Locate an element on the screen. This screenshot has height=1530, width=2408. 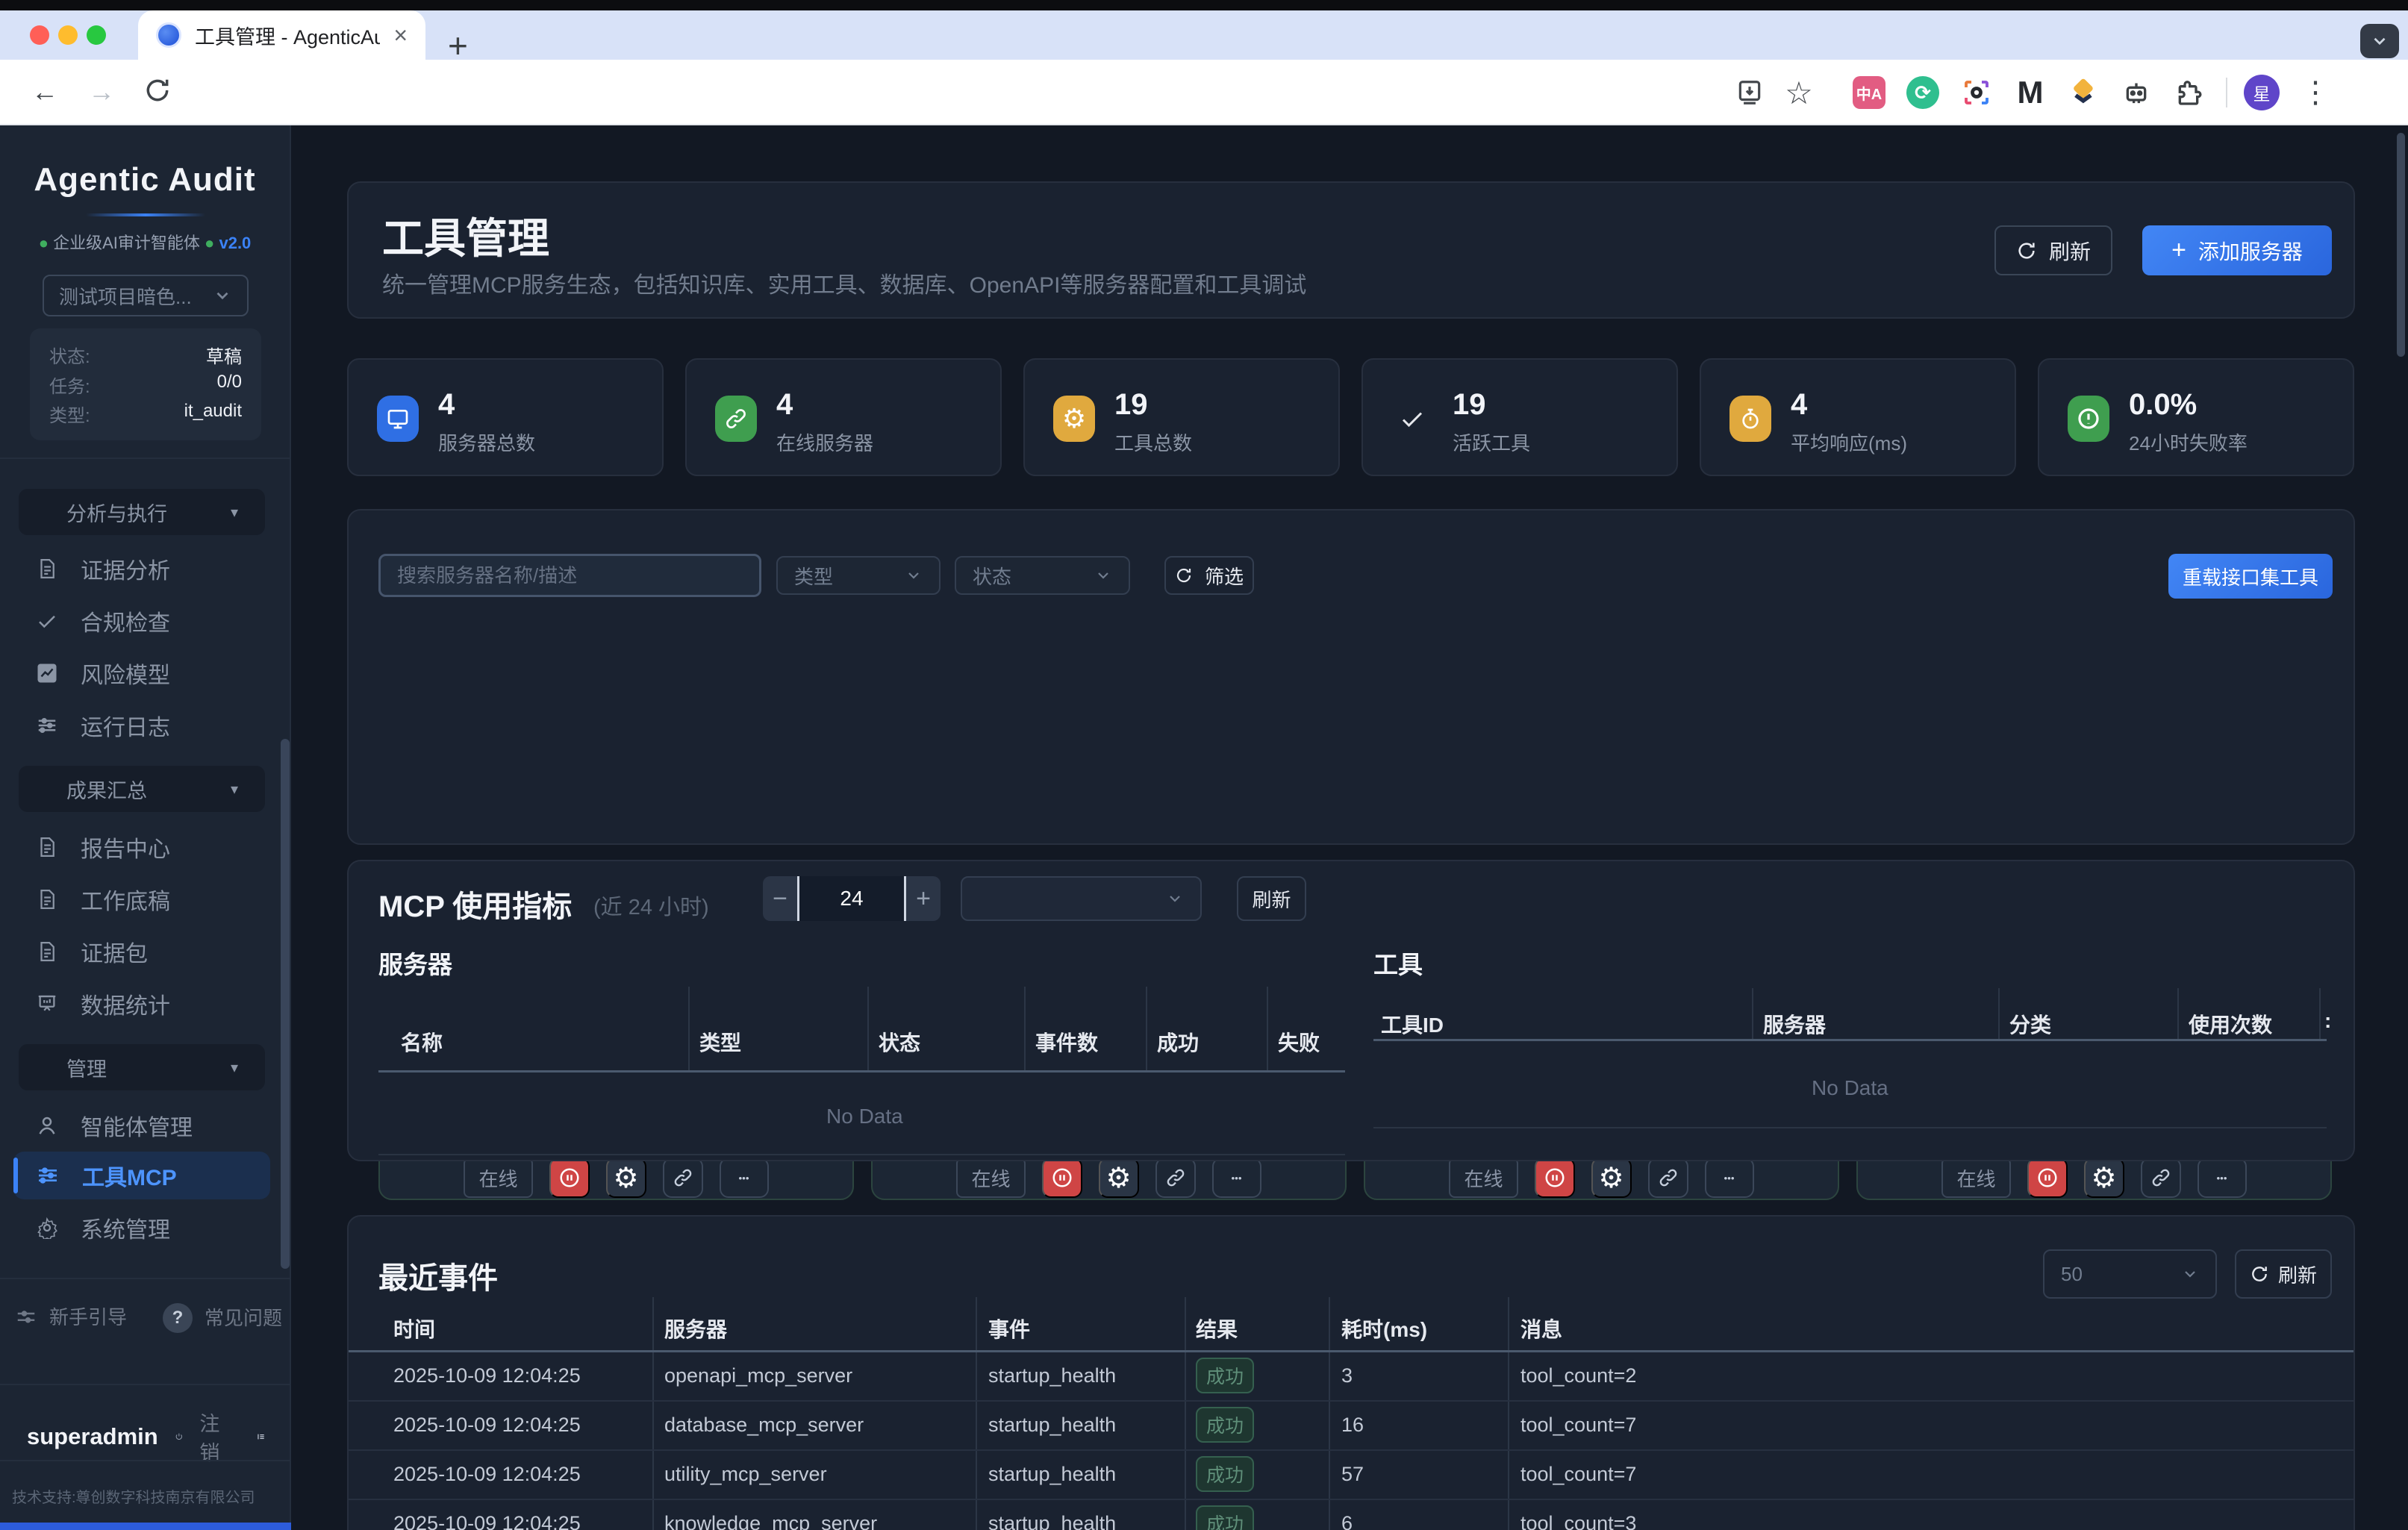
translate-extension-icon: 中A is located at coordinates (1869, 92).